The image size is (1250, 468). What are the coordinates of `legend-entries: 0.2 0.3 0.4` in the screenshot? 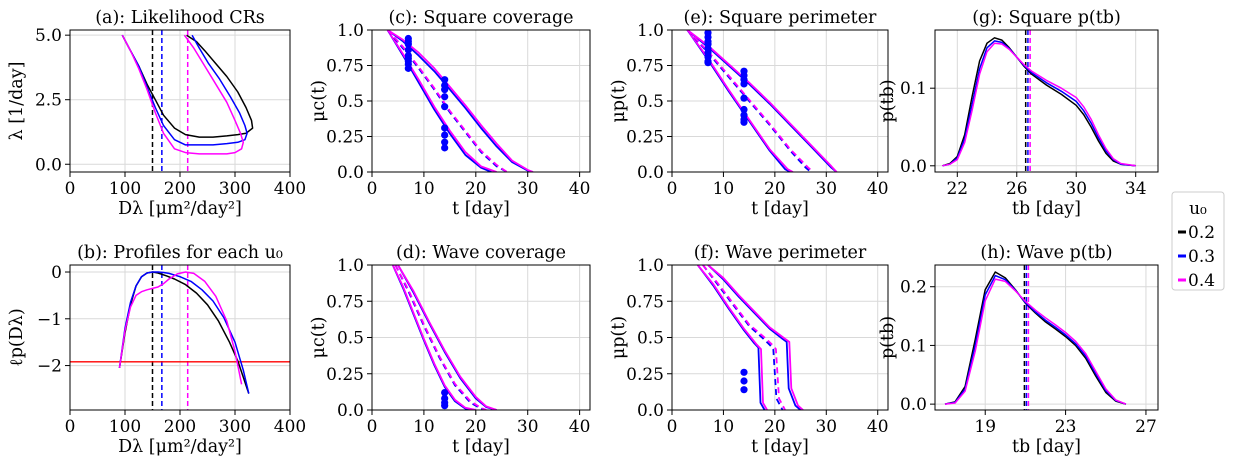 It's located at (1196, 257).